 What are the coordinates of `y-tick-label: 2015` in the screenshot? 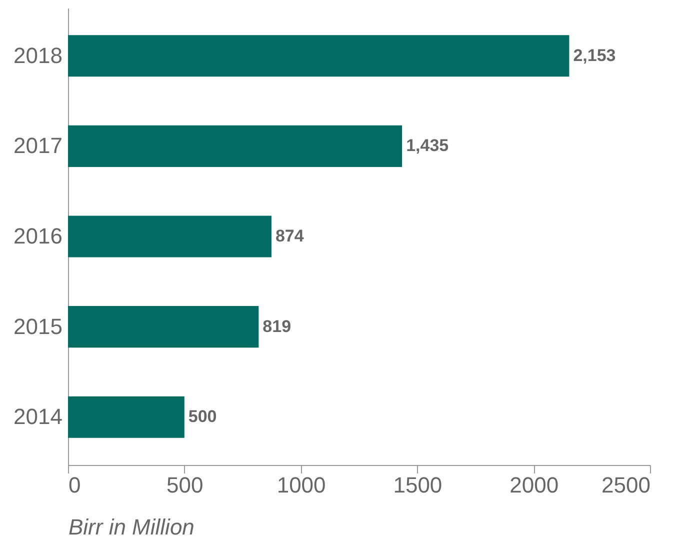 It's located at (38, 326).